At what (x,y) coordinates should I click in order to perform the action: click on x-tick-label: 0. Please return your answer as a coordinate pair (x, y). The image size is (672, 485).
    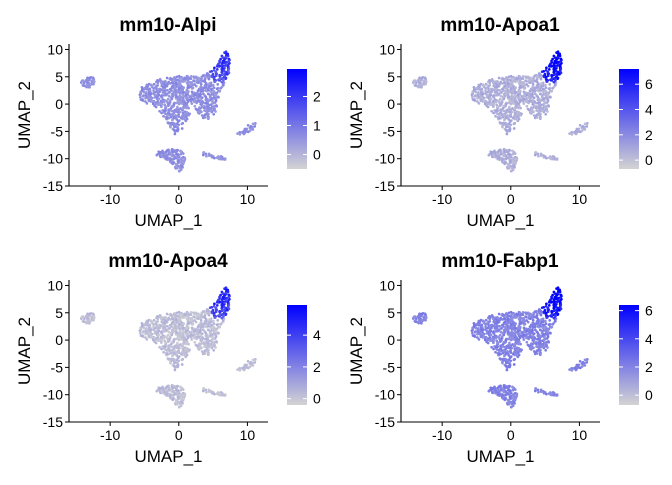
    Looking at the image, I should click on (511, 435).